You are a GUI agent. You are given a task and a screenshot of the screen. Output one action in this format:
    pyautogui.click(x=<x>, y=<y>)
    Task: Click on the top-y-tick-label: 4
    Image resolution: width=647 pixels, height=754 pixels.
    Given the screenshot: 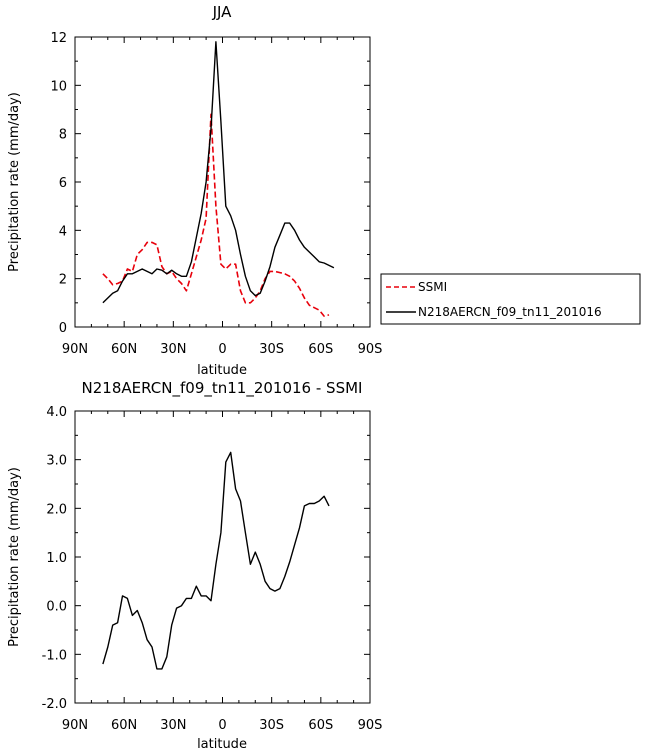 What is the action you would take?
    pyautogui.click(x=63, y=231)
    